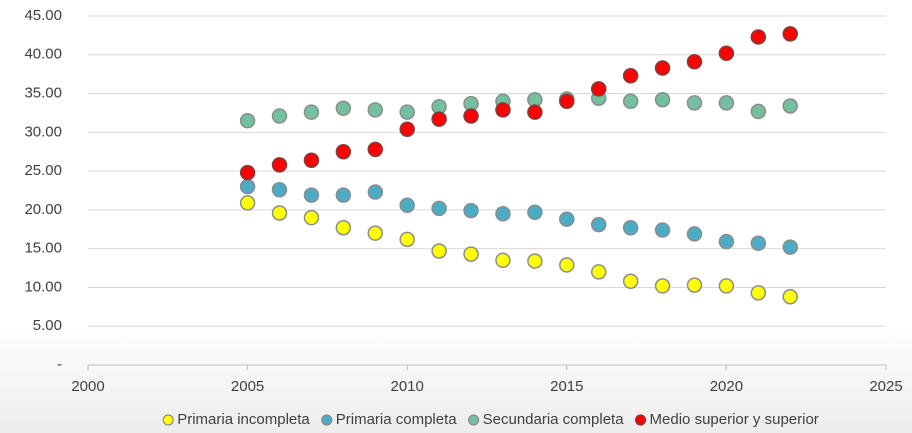  What do you see at coordinates (247, 386) in the screenshot?
I see `x-tick-label: 2005` at bounding box center [247, 386].